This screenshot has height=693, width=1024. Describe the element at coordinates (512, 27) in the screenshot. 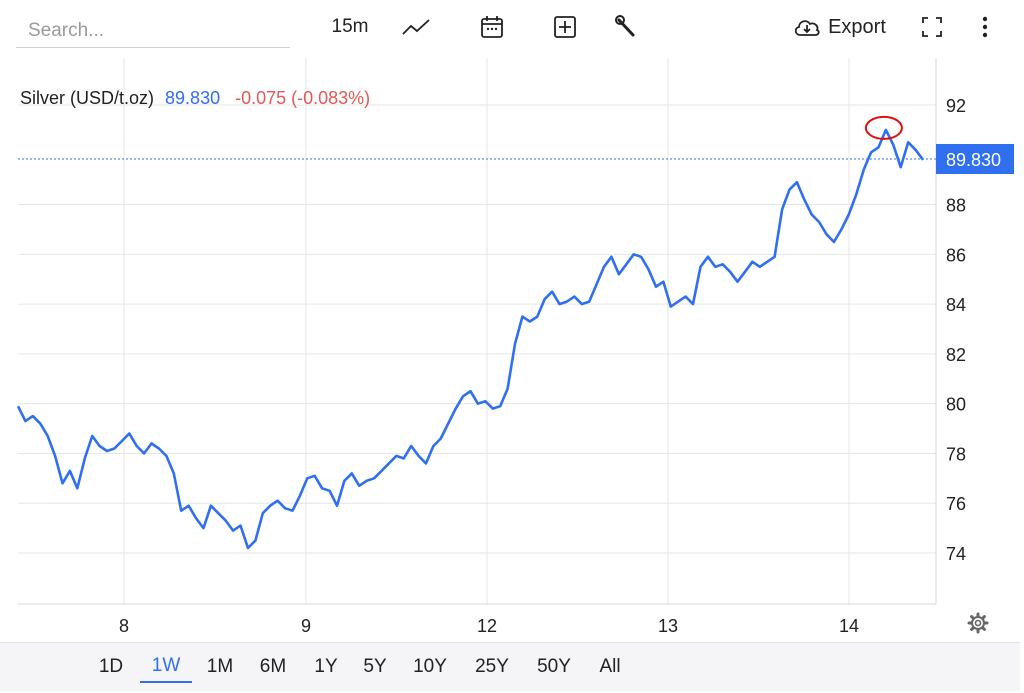

I see `toolbar: 15m Export` at that location.